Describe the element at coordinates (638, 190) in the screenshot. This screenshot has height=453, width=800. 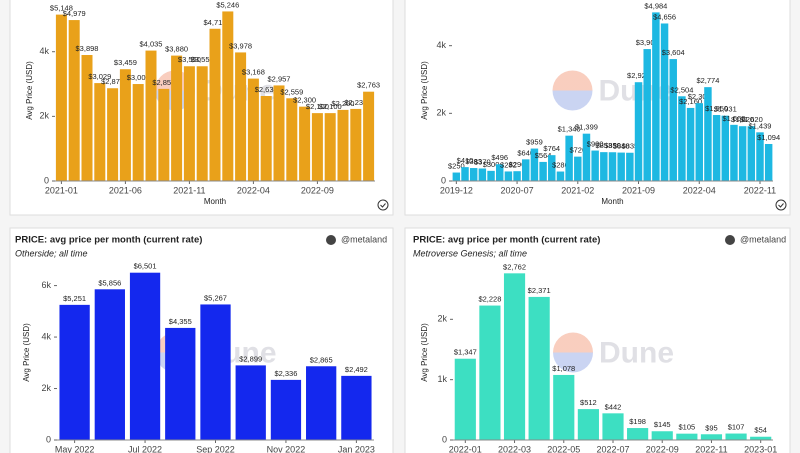
I see `x-tick-label: 2021-09` at that location.